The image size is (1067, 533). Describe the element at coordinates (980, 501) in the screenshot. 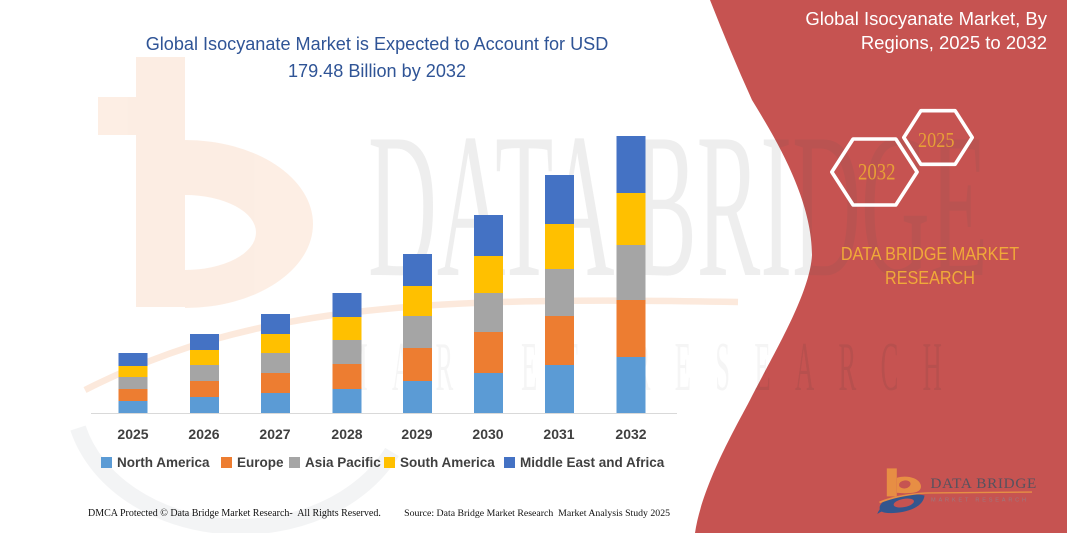

I see `svg-text: MARKET RESEARCH` at that location.